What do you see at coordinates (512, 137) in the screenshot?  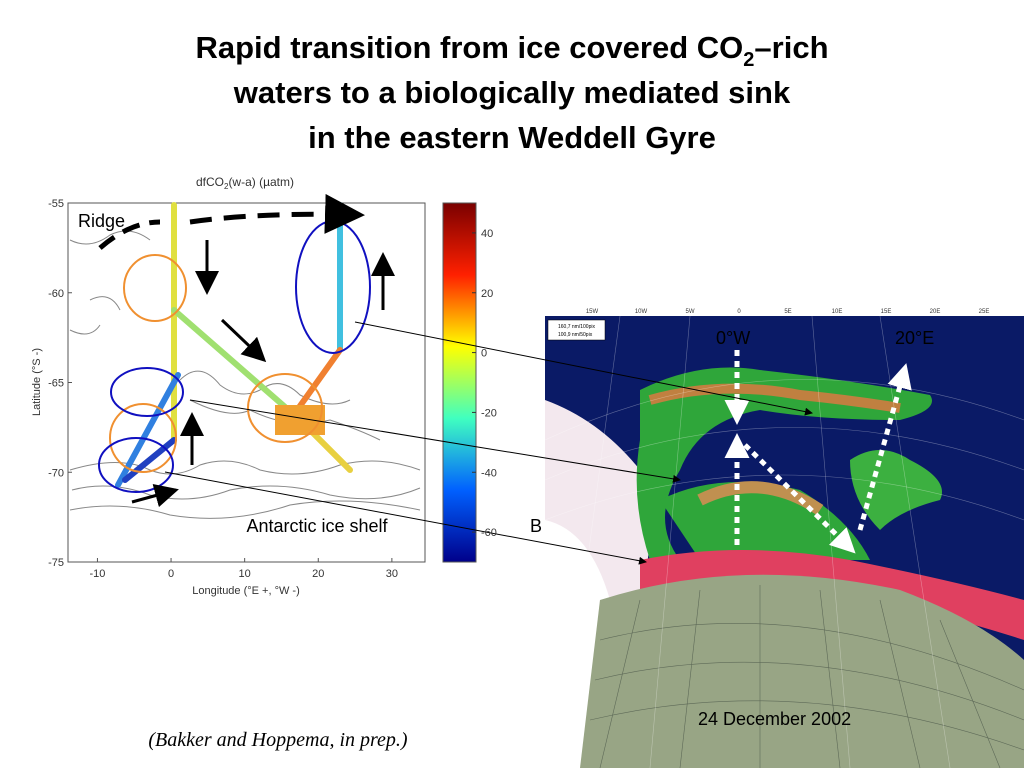 I see `title-line: in the eastern Weddell Gyre` at bounding box center [512, 137].